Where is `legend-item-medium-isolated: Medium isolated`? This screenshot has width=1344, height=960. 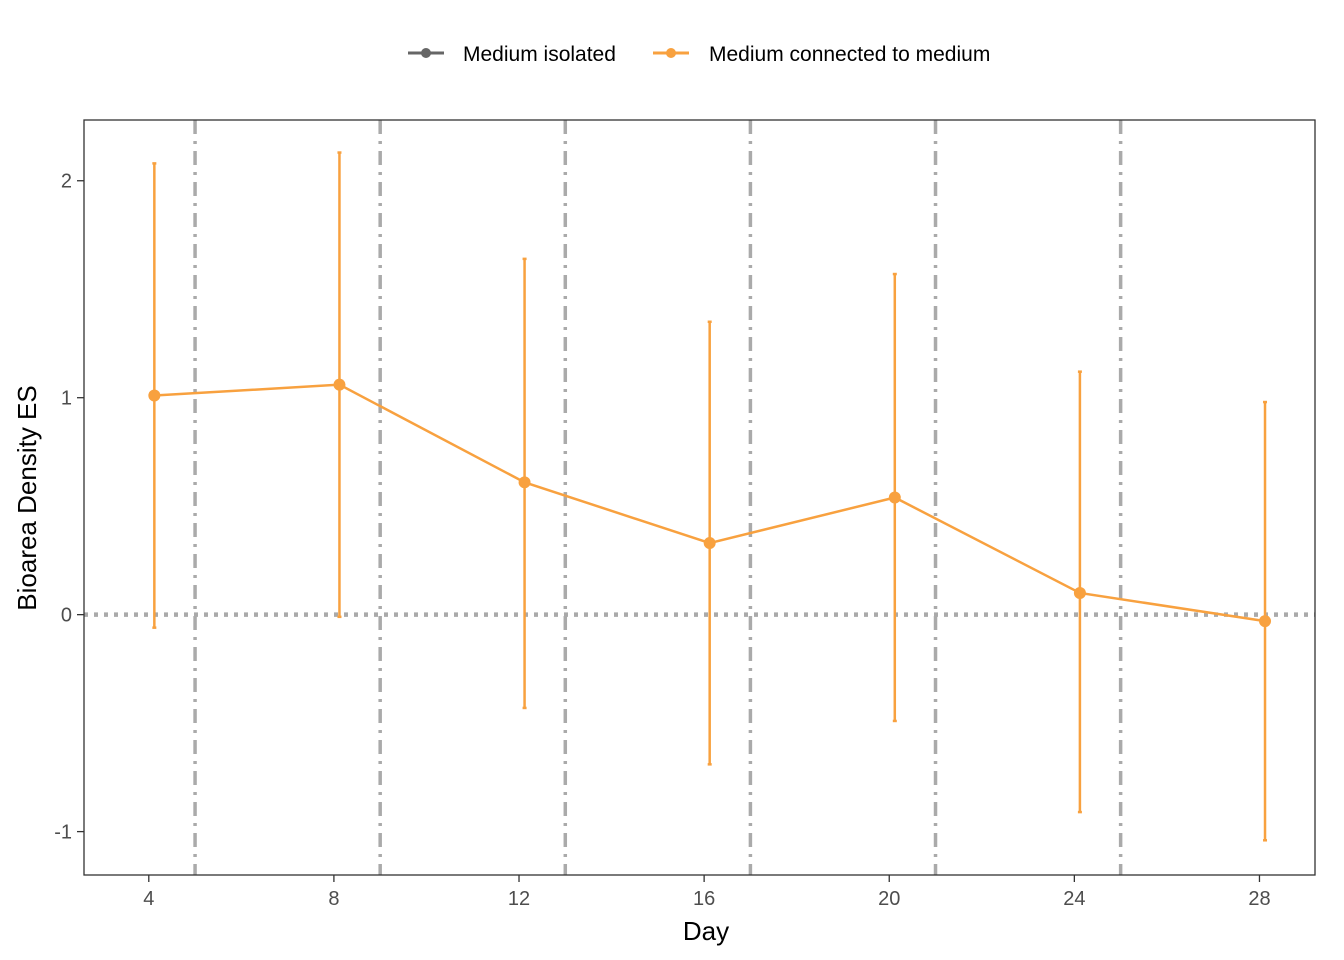 legend-item-medium-isolated: Medium isolated is located at coordinates (512, 54).